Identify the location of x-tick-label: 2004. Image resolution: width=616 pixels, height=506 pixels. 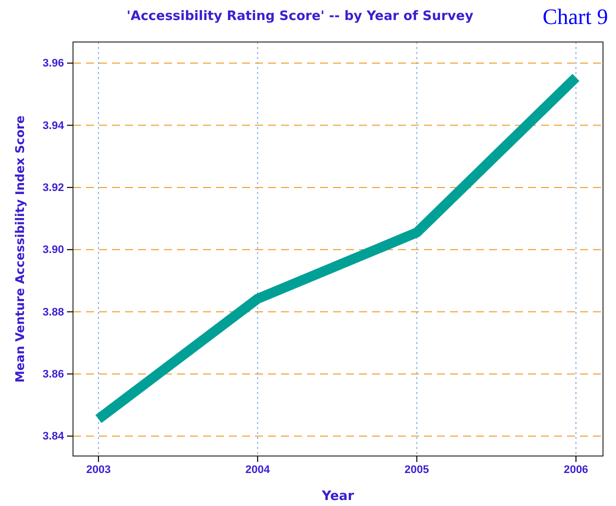
(258, 470).